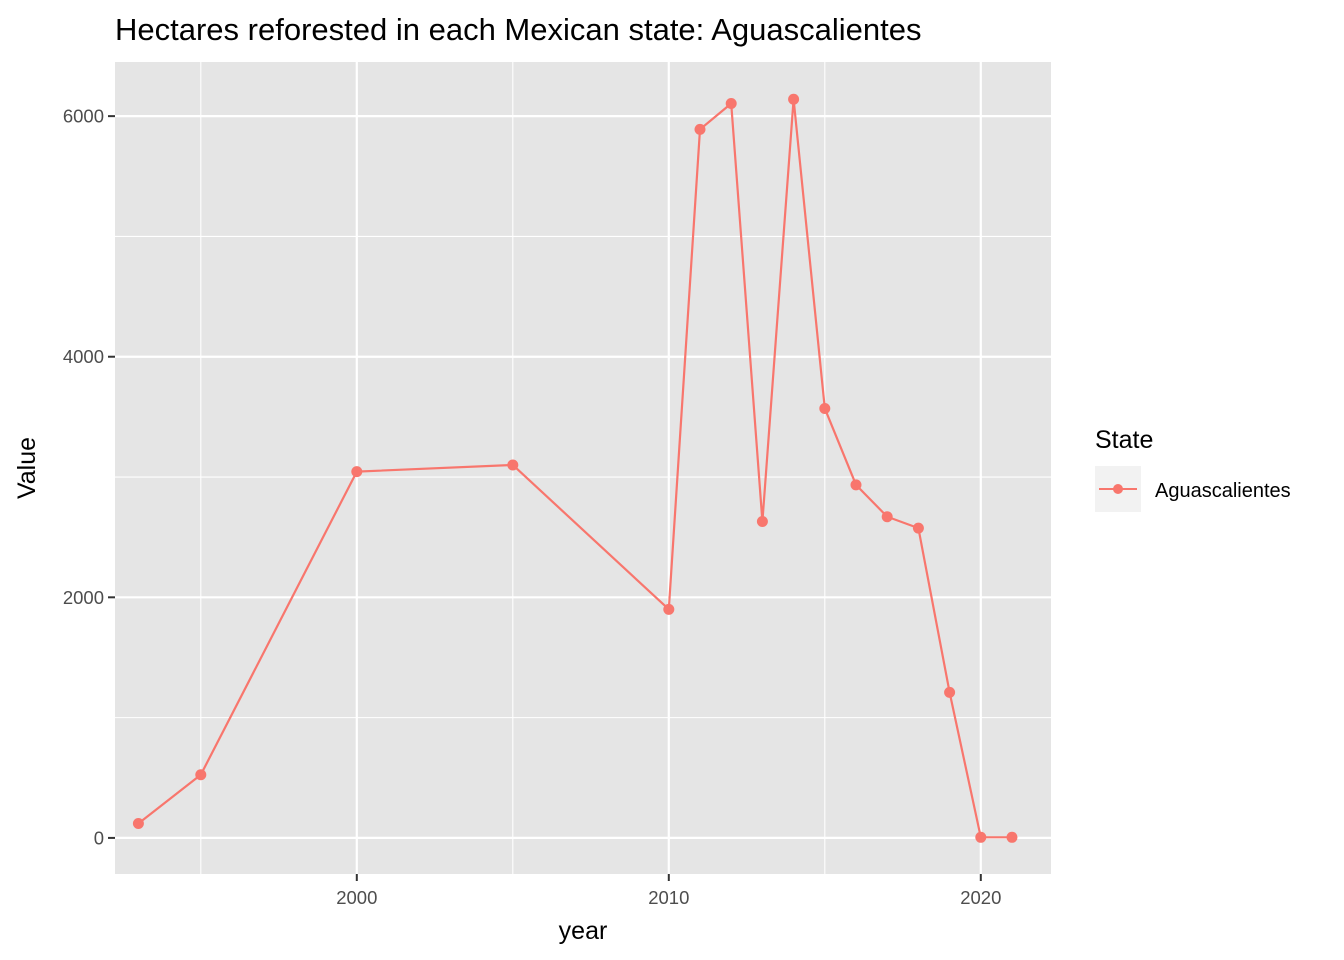 The height and width of the screenshot is (960, 1344). What do you see at coordinates (1193, 469) in the screenshot?
I see `legend: State Aguascalientes` at bounding box center [1193, 469].